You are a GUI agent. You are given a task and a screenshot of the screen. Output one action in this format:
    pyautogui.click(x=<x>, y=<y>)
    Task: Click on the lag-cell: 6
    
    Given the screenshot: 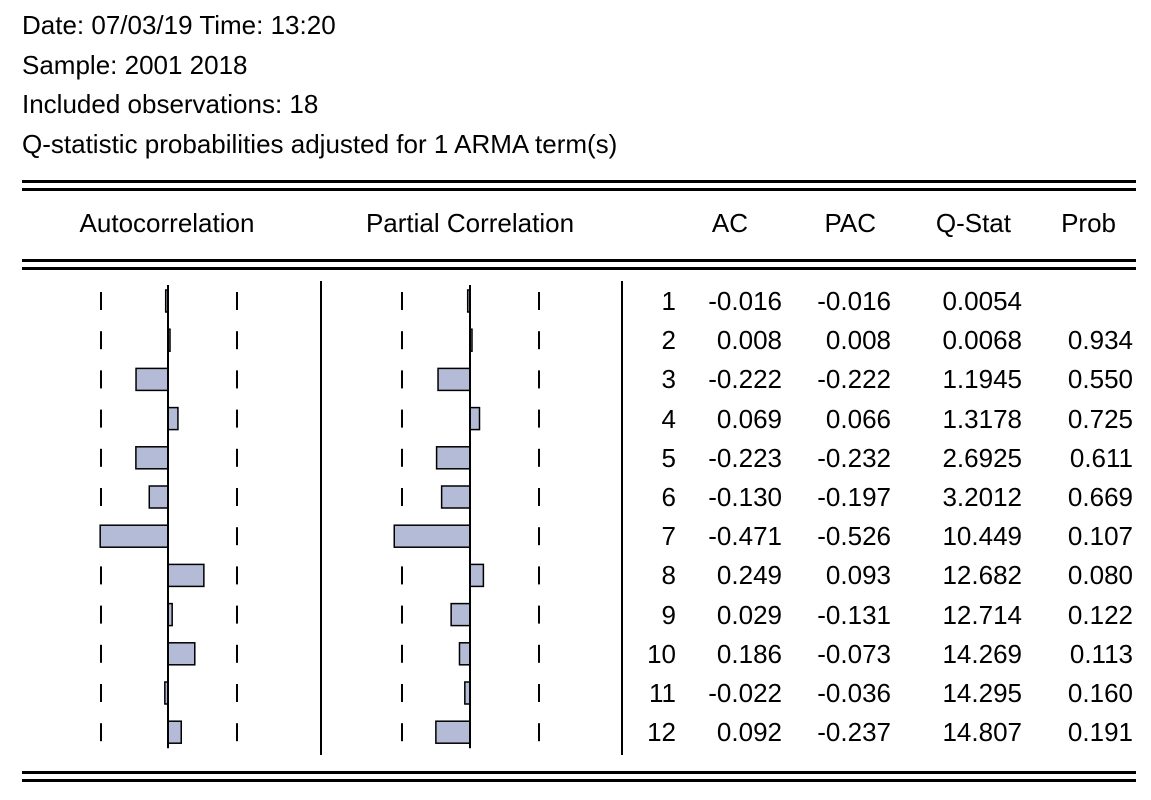 What is the action you would take?
    pyautogui.click(x=668, y=497)
    